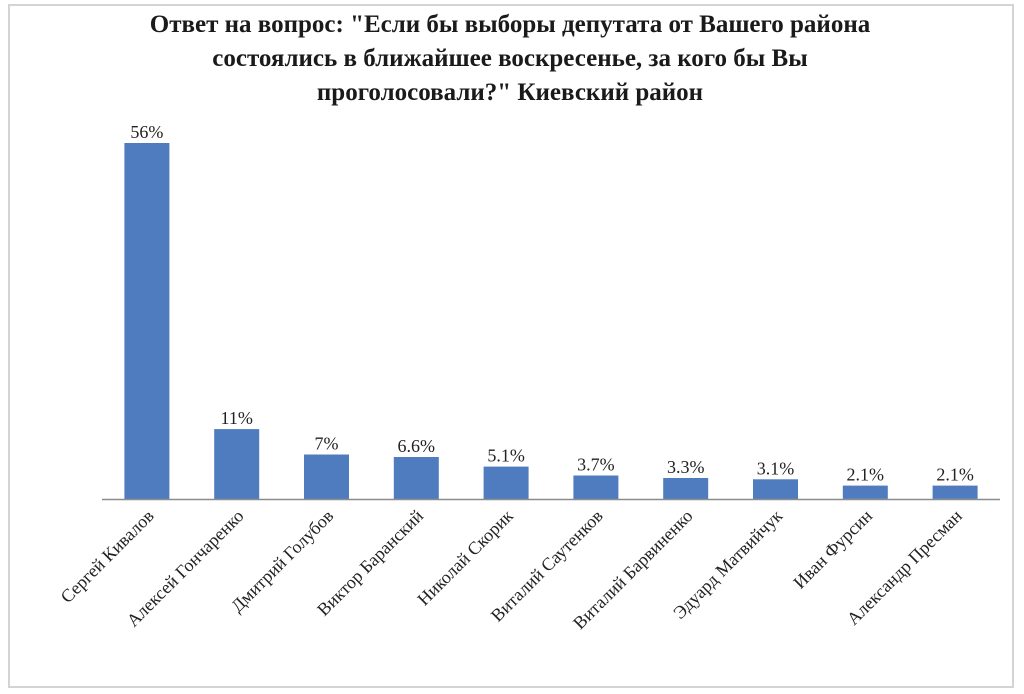 This screenshot has width=1024, height=694. I want to click on data-label: 6.6%, so click(417, 446).